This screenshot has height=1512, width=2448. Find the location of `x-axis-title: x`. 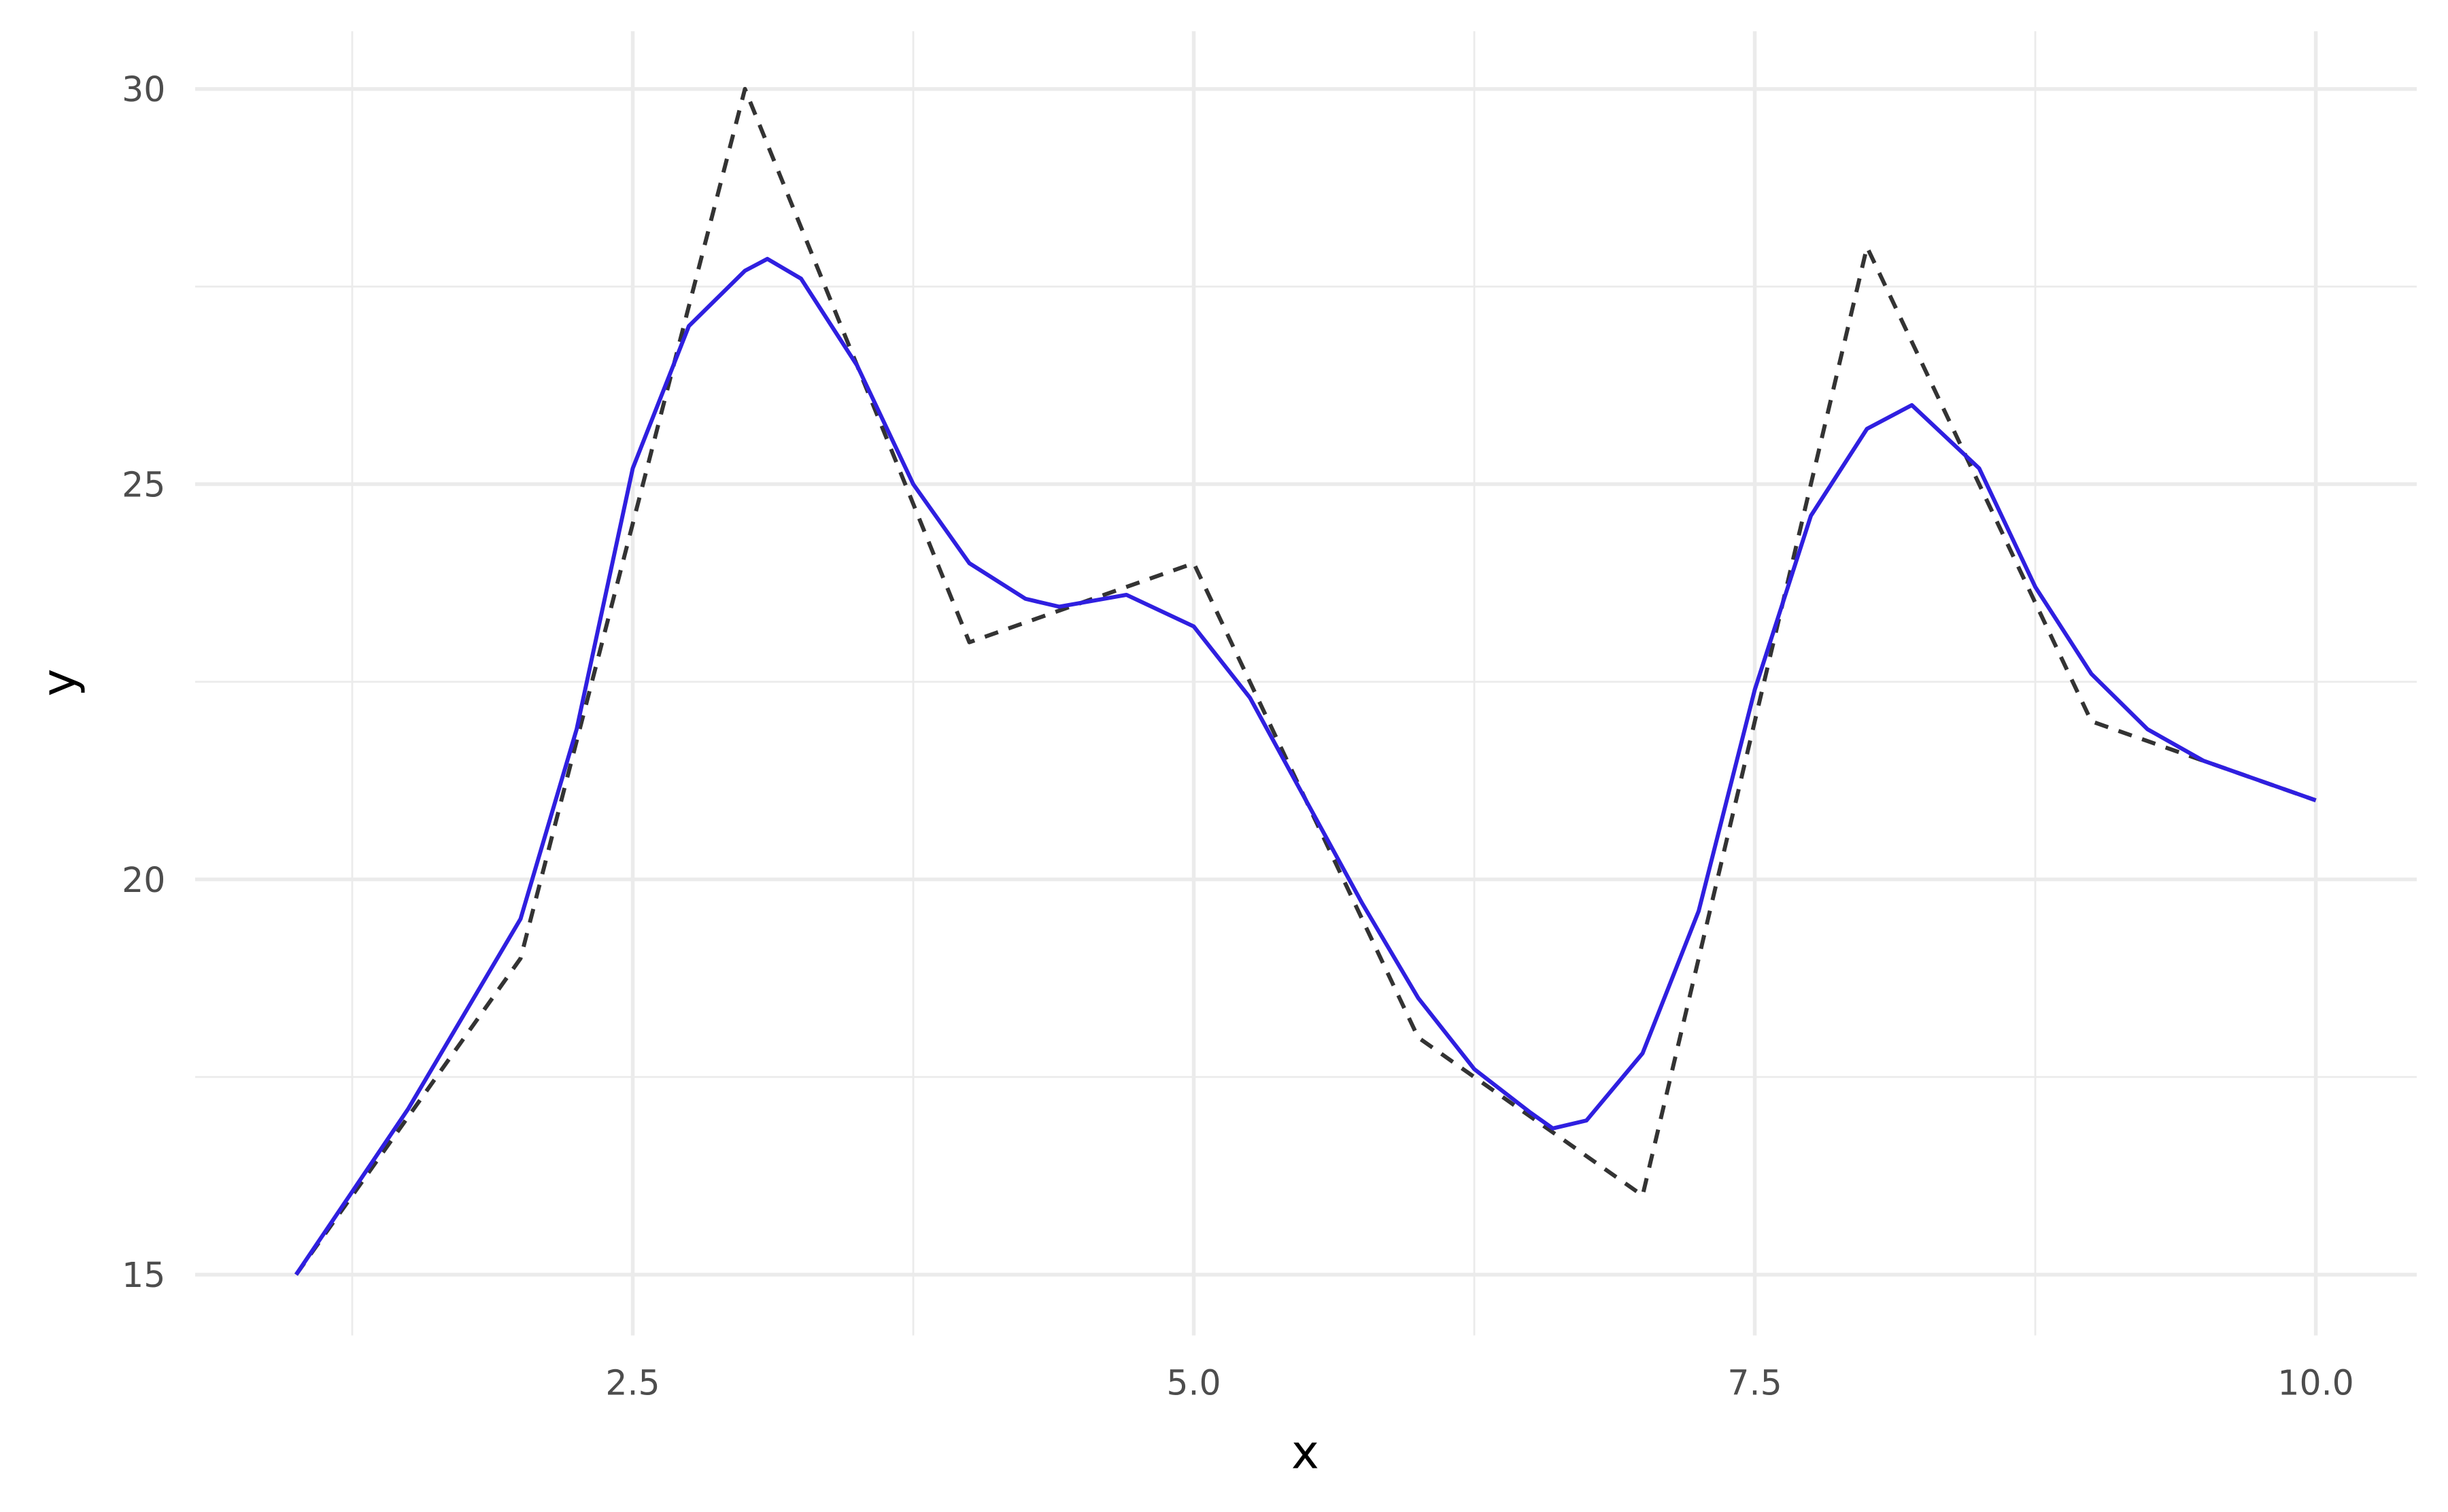

x-axis-title: x is located at coordinates (1305, 1453).